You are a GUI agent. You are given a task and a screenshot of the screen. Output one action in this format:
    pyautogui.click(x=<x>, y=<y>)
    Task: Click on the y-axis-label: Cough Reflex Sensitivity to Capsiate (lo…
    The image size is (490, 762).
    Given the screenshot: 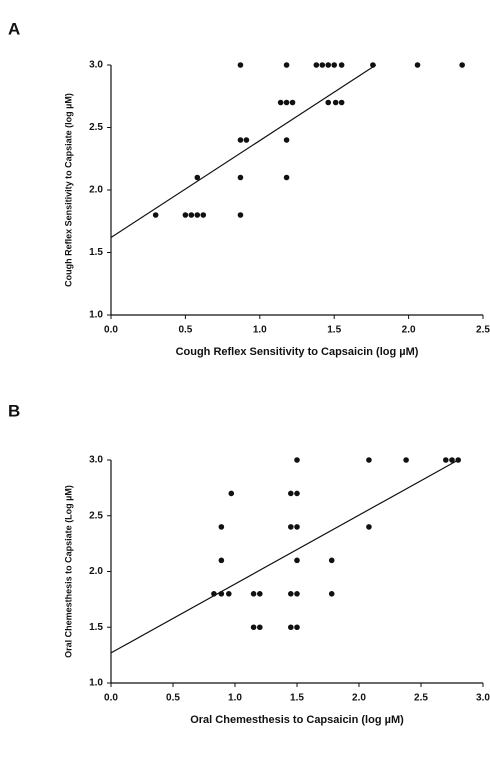 What is the action you would take?
    pyautogui.click(x=68, y=190)
    